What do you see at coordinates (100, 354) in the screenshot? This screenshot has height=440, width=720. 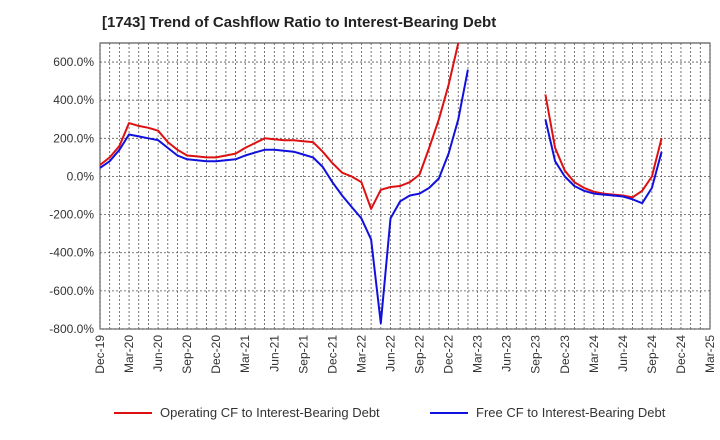 I see `x-tick-label: Dec-19` at bounding box center [100, 354].